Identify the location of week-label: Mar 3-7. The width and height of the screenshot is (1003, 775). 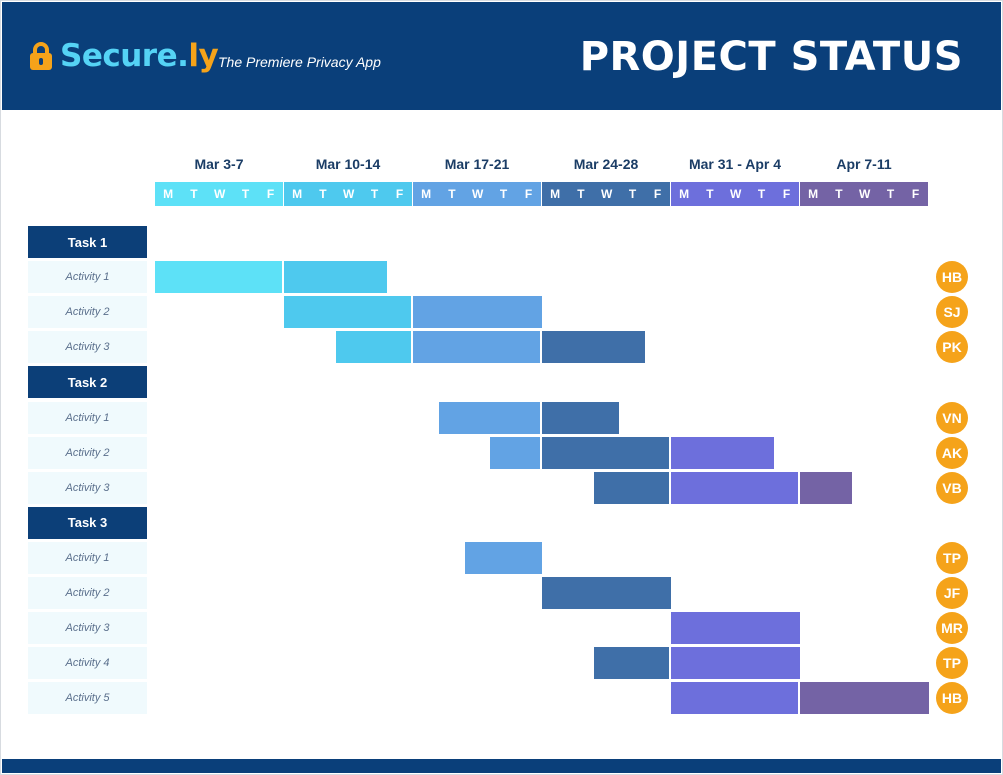
(219, 164).